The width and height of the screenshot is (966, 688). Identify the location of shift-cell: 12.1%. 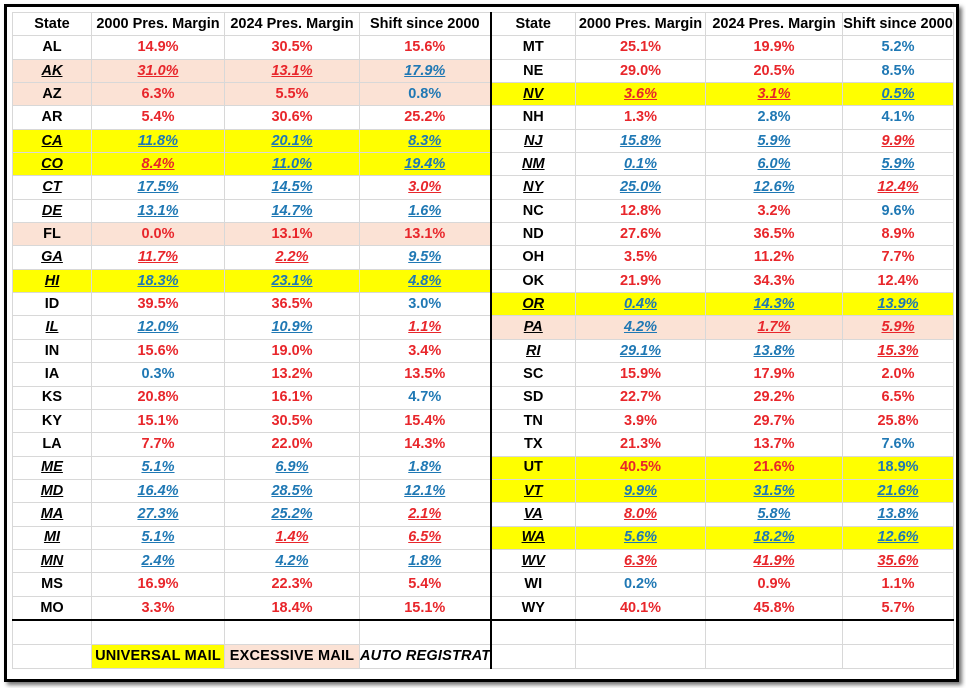
(425, 491).